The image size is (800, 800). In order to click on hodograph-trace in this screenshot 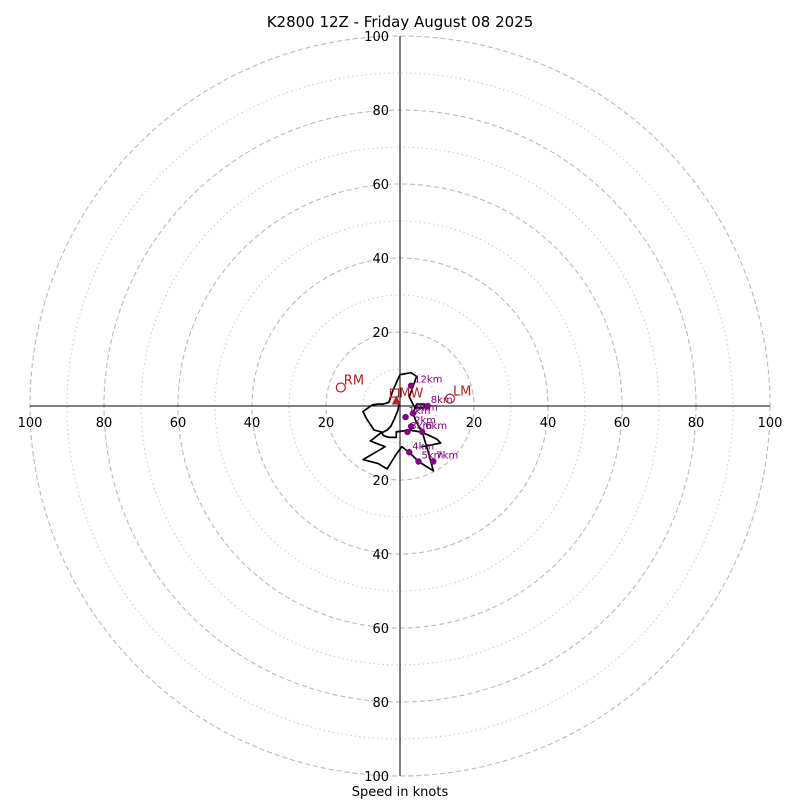, I will do `click(402, 421)`.